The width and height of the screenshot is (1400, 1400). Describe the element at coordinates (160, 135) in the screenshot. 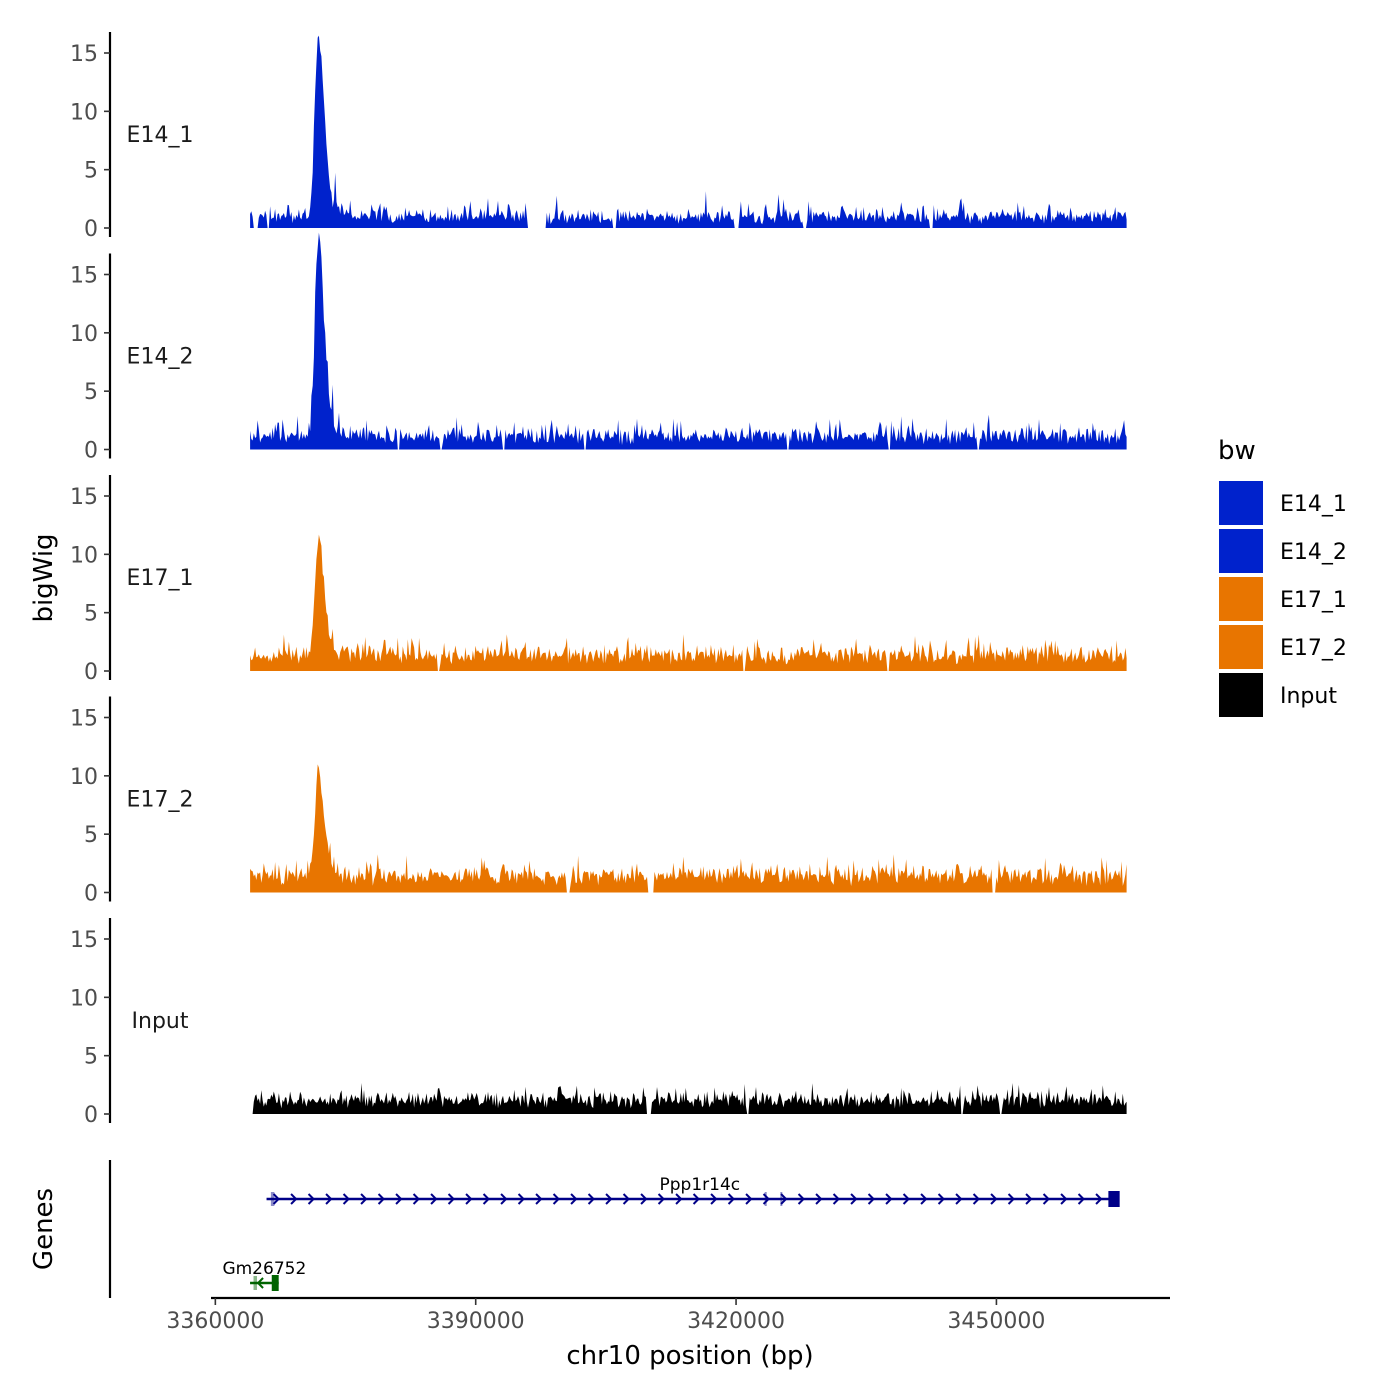

I see `track-label: E14_1` at that location.